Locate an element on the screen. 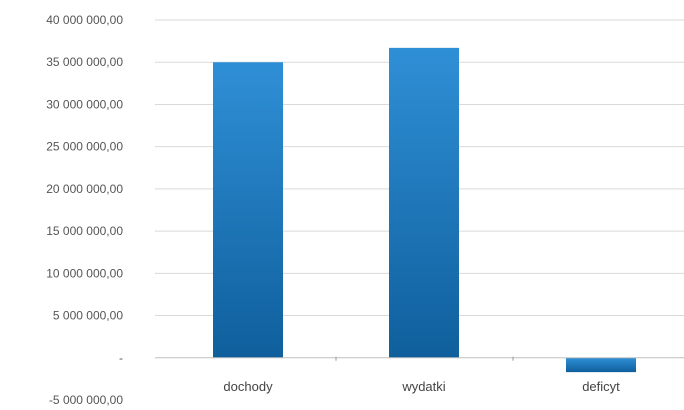 The image size is (684, 410). x-axis-category-labels: dochody wydatki deficyt is located at coordinates (421, 386).